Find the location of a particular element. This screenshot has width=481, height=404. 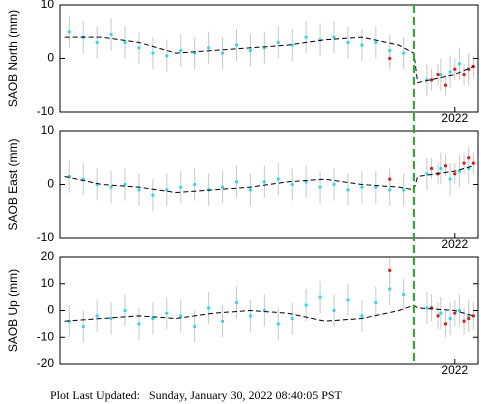

y-axis-label: SAOB East (mm) is located at coordinates (13, 184).